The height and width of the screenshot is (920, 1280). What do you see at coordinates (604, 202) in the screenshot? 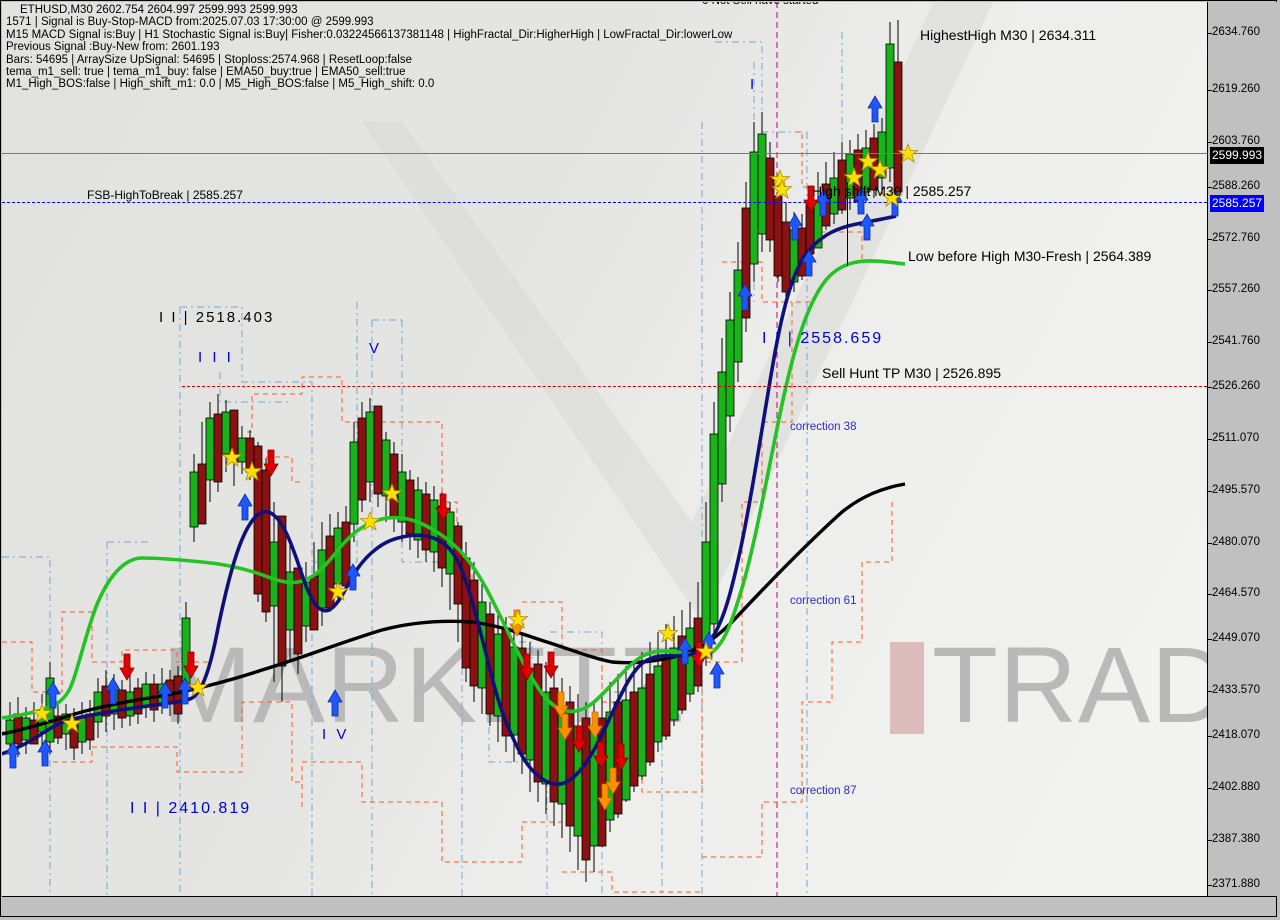
I see `fsb-level-line` at bounding box center [604, 202].